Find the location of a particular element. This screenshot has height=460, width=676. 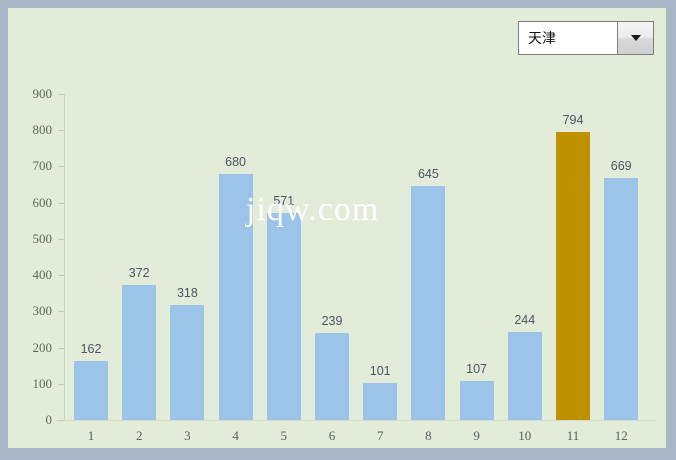

bar-value-label: 162 is located at coordinates (91, 349).